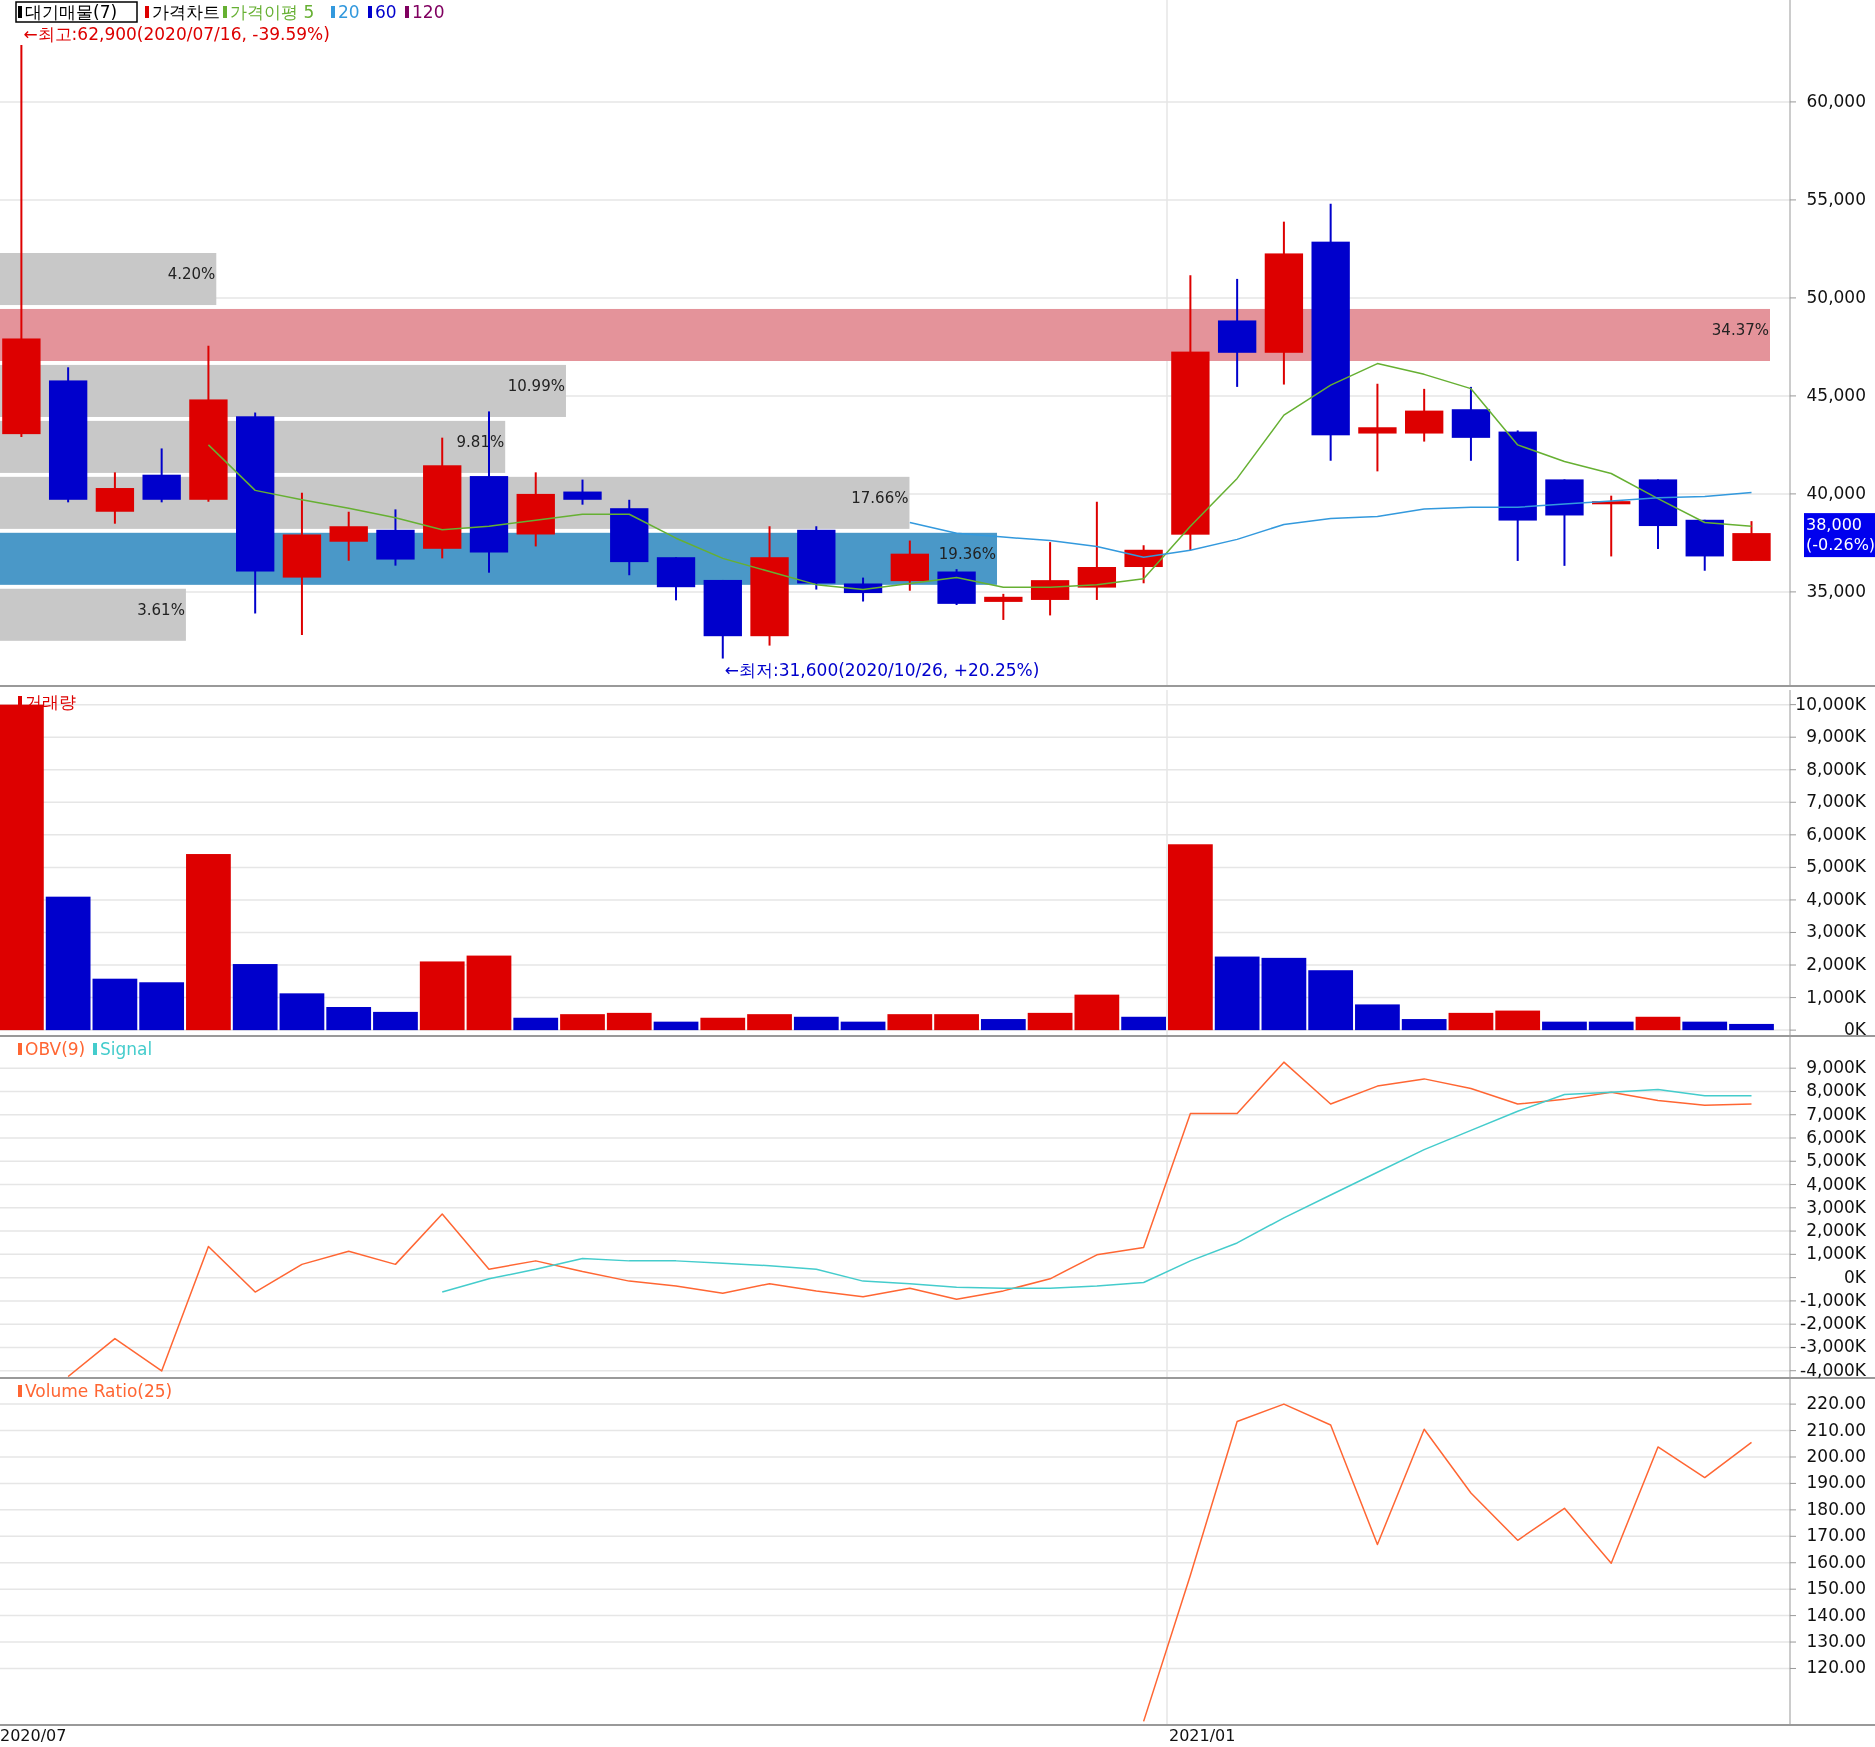 The width and height of the screenshot is (1875, 1747). Describe the element at coordinates (1836, 1455) in the screenshot. I see `y-tick-label: 200.00` at that location.